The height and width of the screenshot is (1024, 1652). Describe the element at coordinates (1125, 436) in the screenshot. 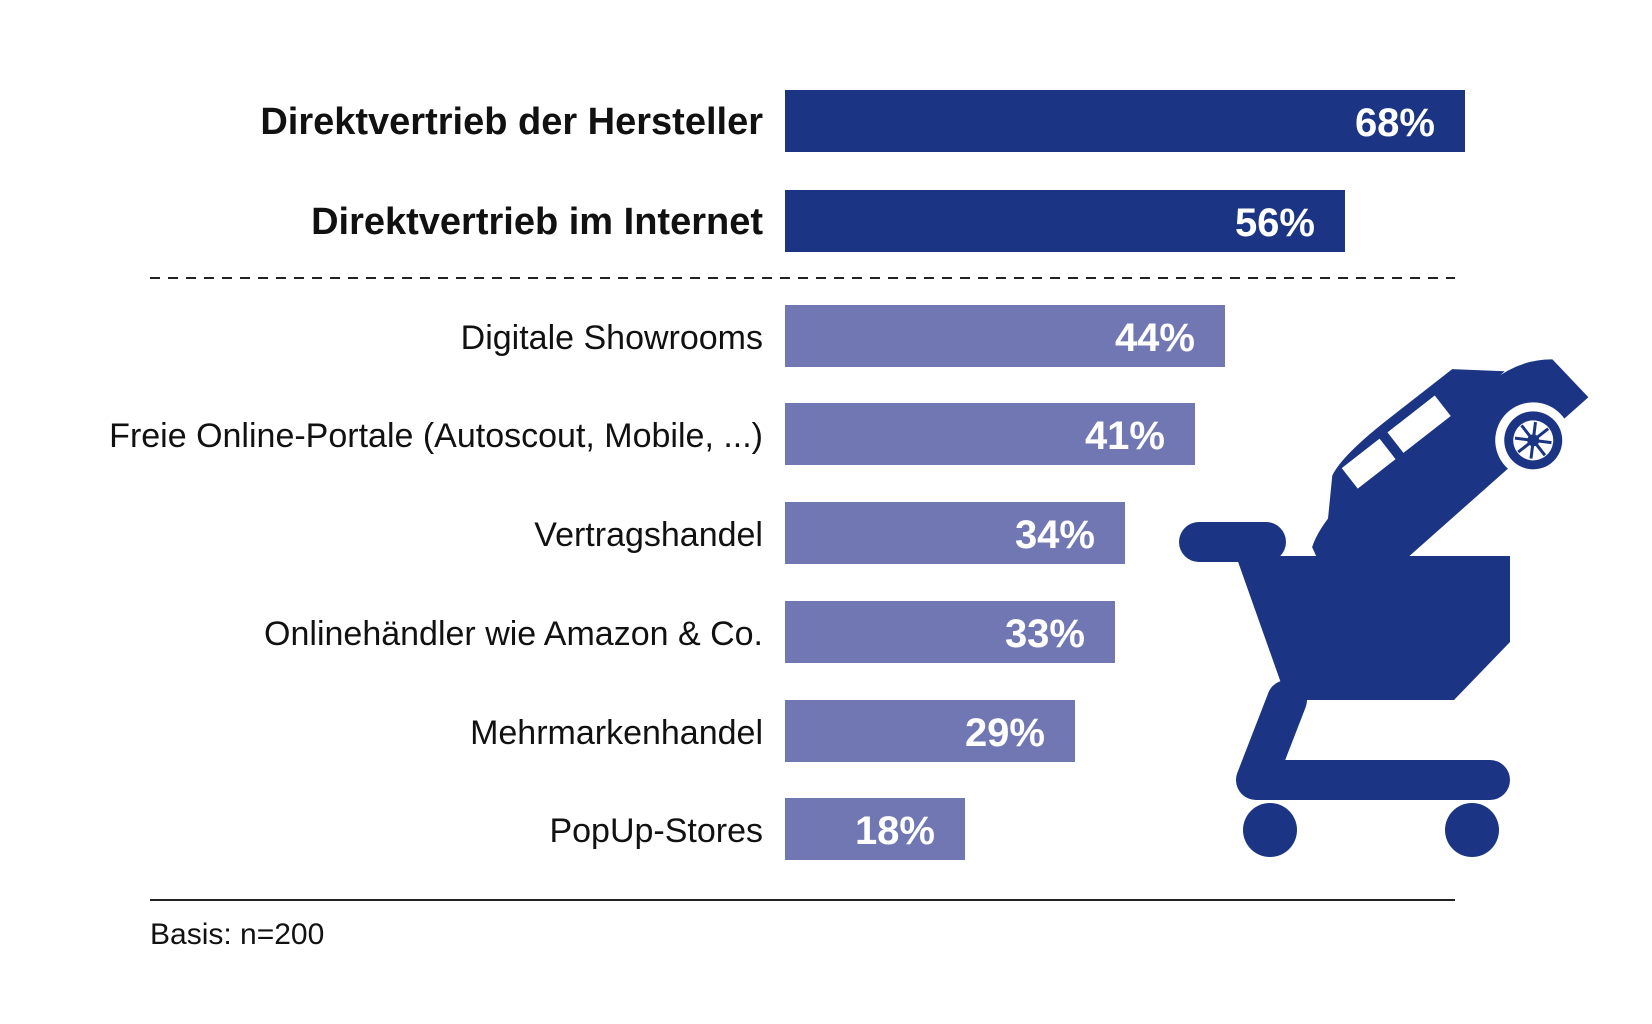

I see `value-label: 41%` at that location.